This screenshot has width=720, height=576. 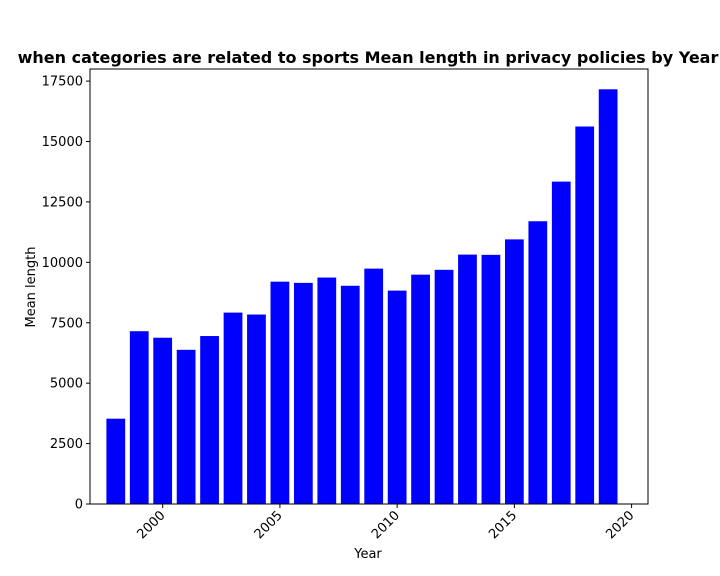 I want to click on x-tick-label: 2010, so click(x=386, y=525).